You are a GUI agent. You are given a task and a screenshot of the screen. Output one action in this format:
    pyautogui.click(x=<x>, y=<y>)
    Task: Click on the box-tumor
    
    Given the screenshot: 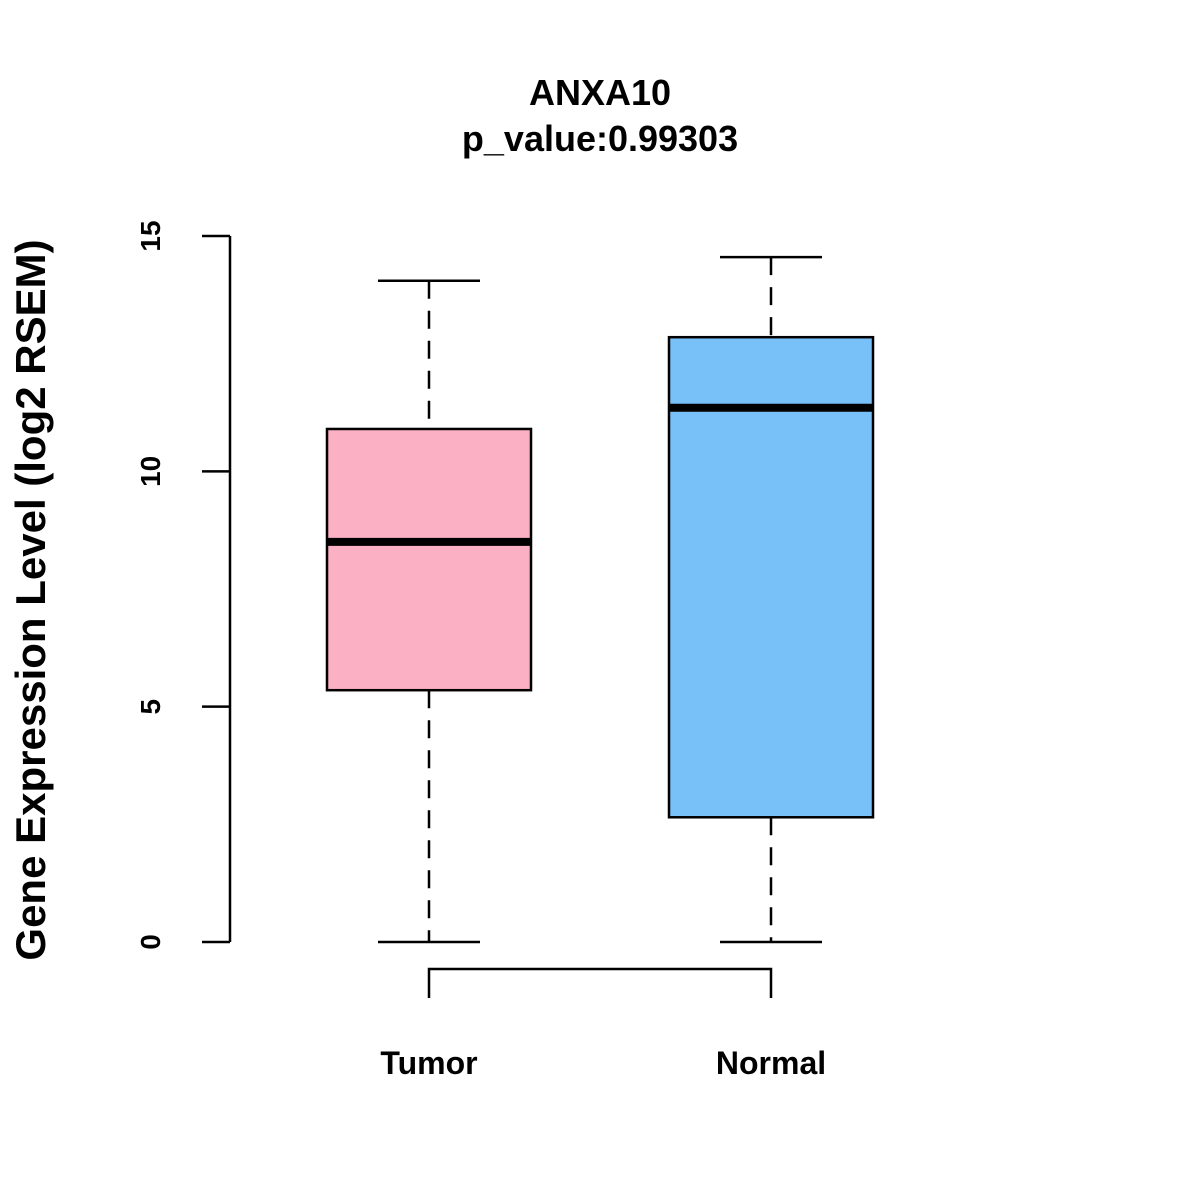 What is the action you would take?
    pyautogui.click(x=429, y=611)
    